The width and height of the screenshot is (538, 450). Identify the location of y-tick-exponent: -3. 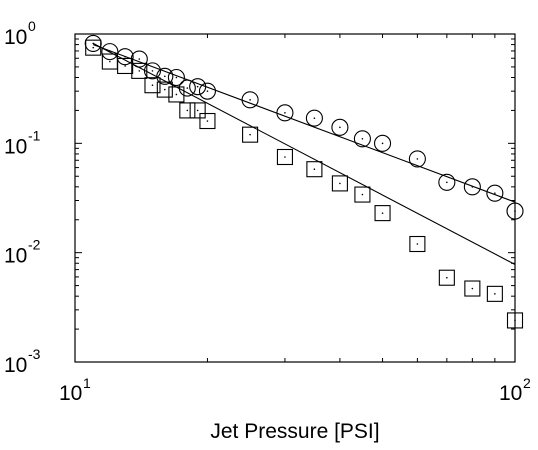
(34, 354).